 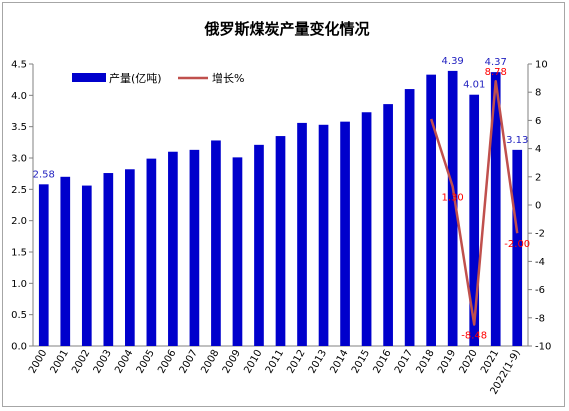 What do you see at coordinates (89, 77) in the screenshot?
I see `legend-bar-swatch` at bounding box center [89, 77].